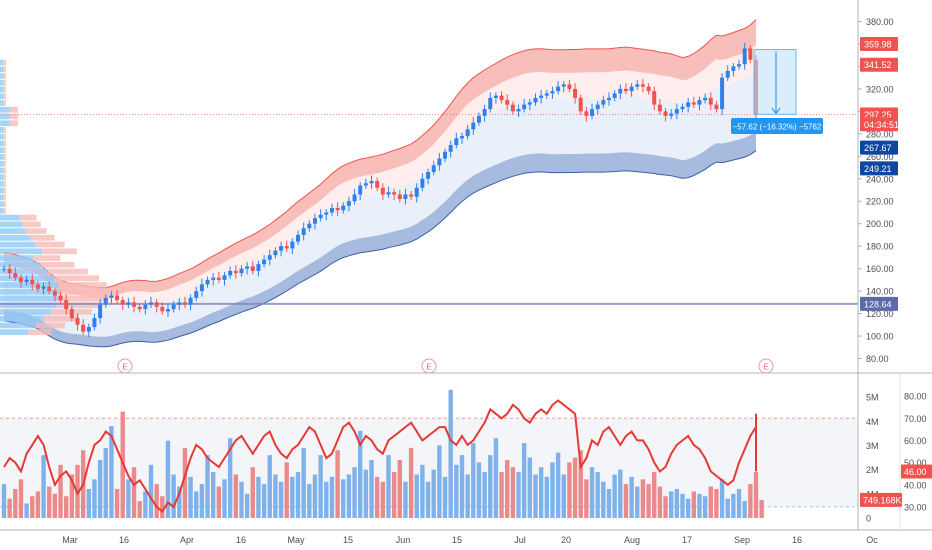 This screenshot has width=932, height=550. I want to click on price-tick-label: 100.00, so click(880, 337).